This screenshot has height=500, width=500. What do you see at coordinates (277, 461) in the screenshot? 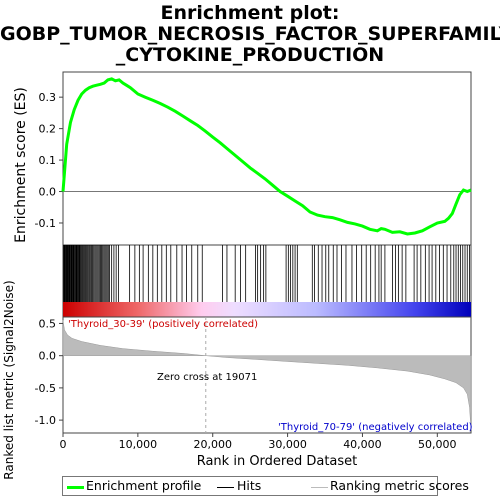
I see `x-axis-label: Rank in Ordered Dataset` at bounding box center [277, 461].